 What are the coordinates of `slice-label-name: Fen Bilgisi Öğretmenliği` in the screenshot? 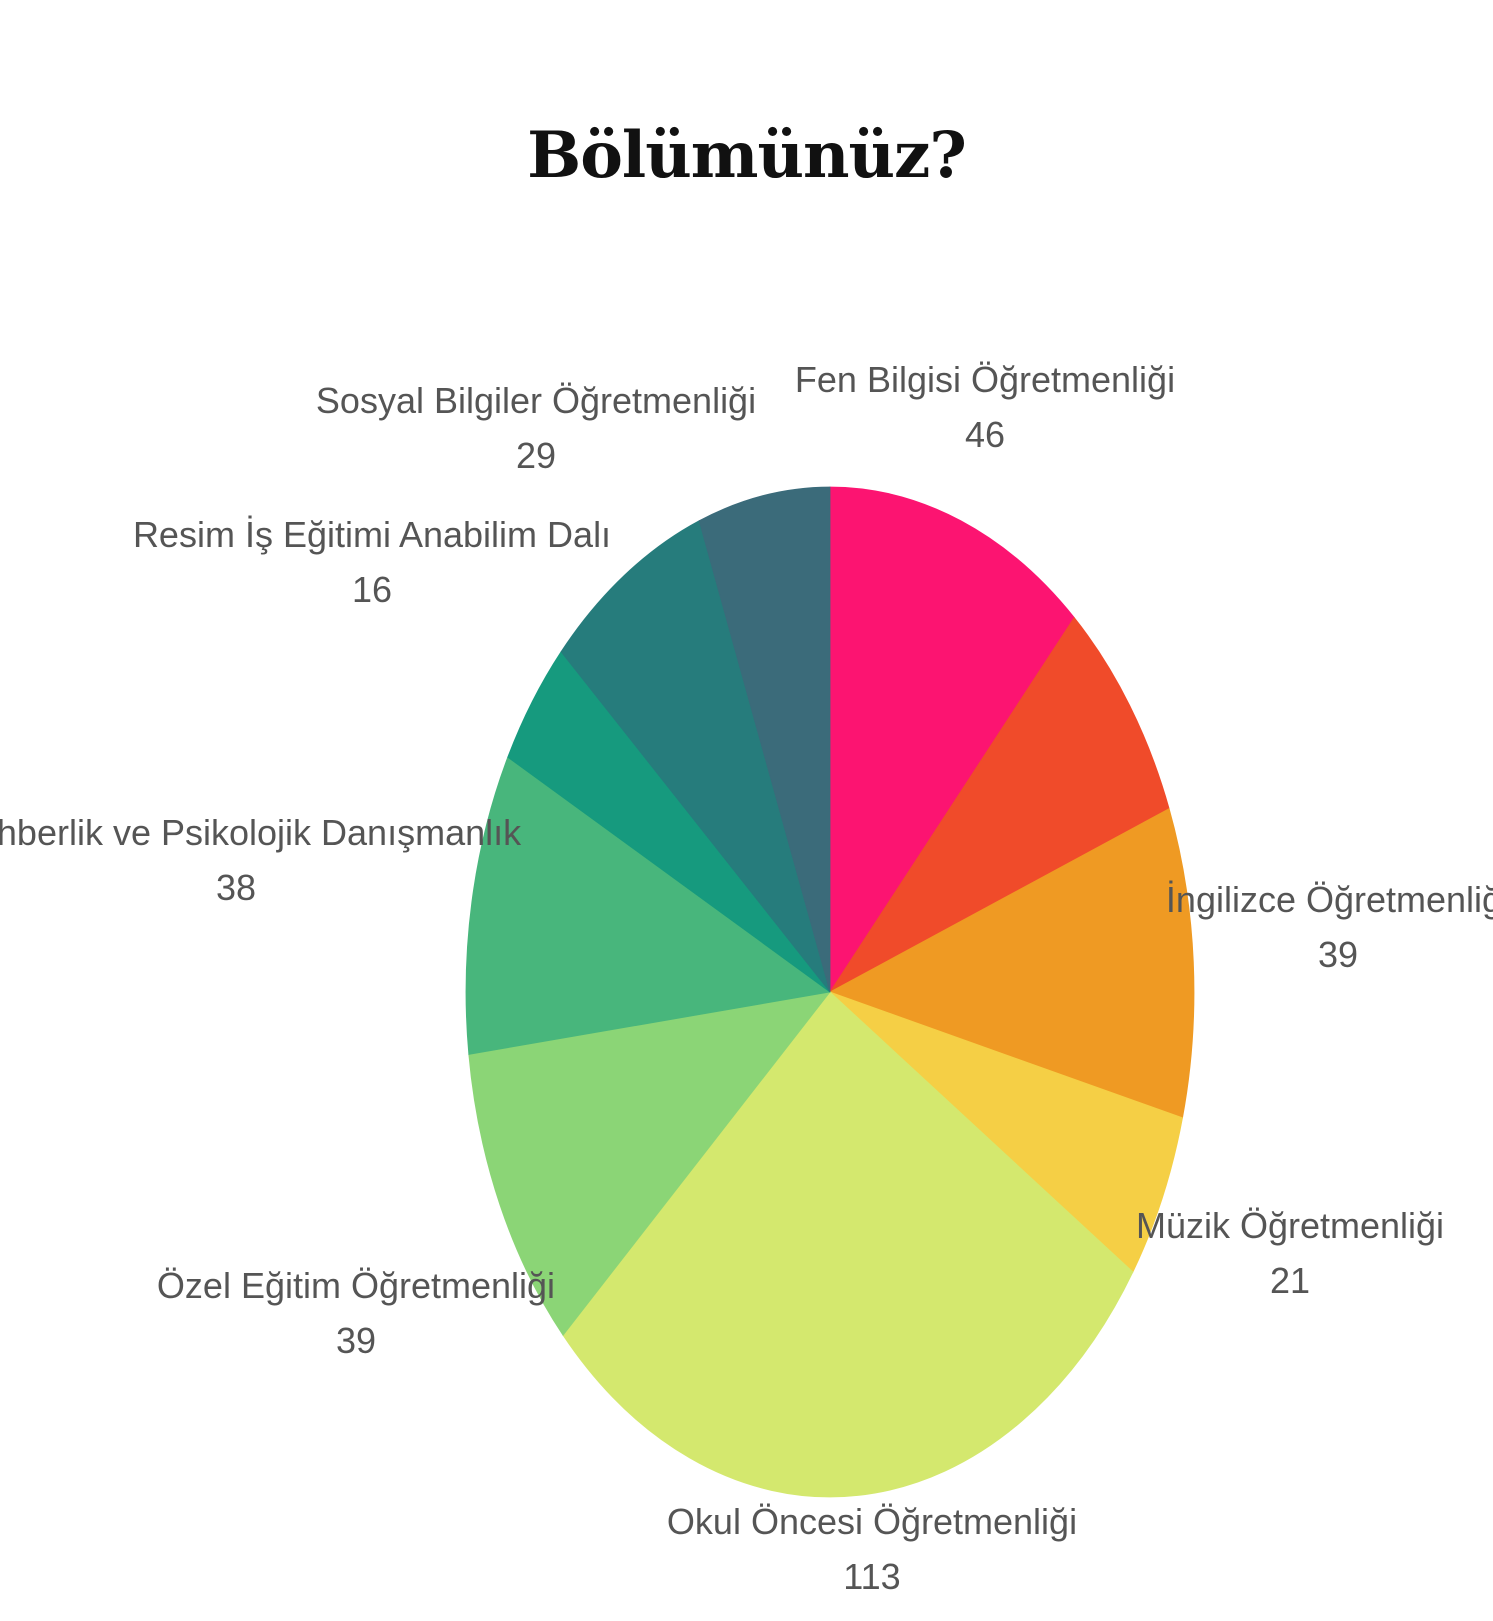 It's located at (985, 379).